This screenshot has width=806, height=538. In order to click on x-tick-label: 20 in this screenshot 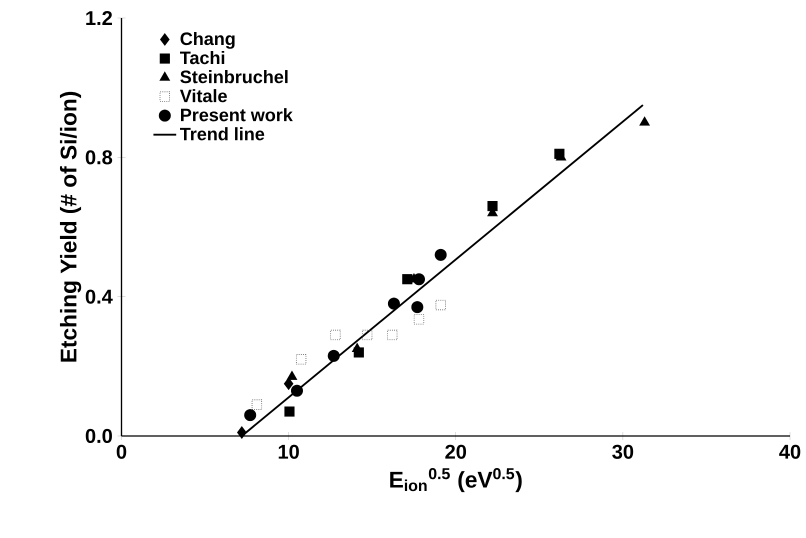, I will do `click(455, 451)`.